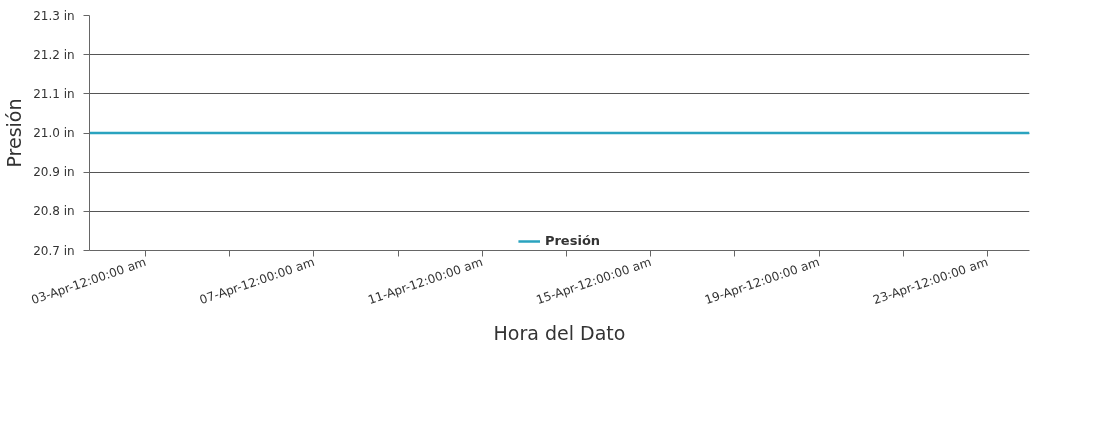 The width and height of the screenshot is (1102, 446). I want to click on y-tick-label: 20.9 in, so click(54, 172).